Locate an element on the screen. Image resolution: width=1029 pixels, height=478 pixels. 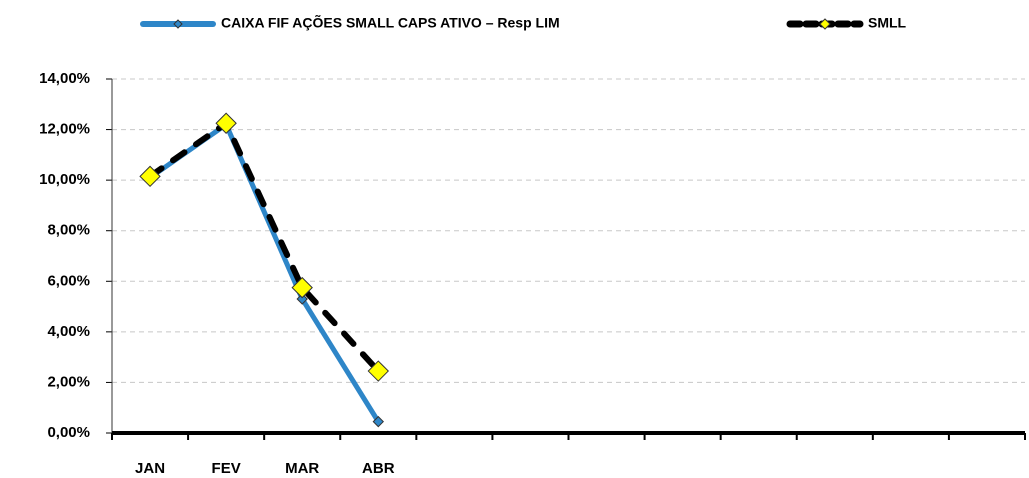
x-tick-label: JAN is located at coordinates (150, 468).